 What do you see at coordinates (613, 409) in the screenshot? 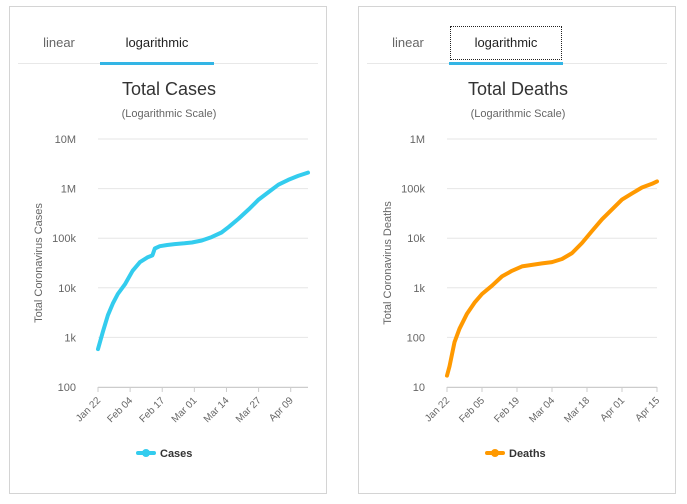
I see `x-tick-label: Apr 01` at bounding box center [613, 409].